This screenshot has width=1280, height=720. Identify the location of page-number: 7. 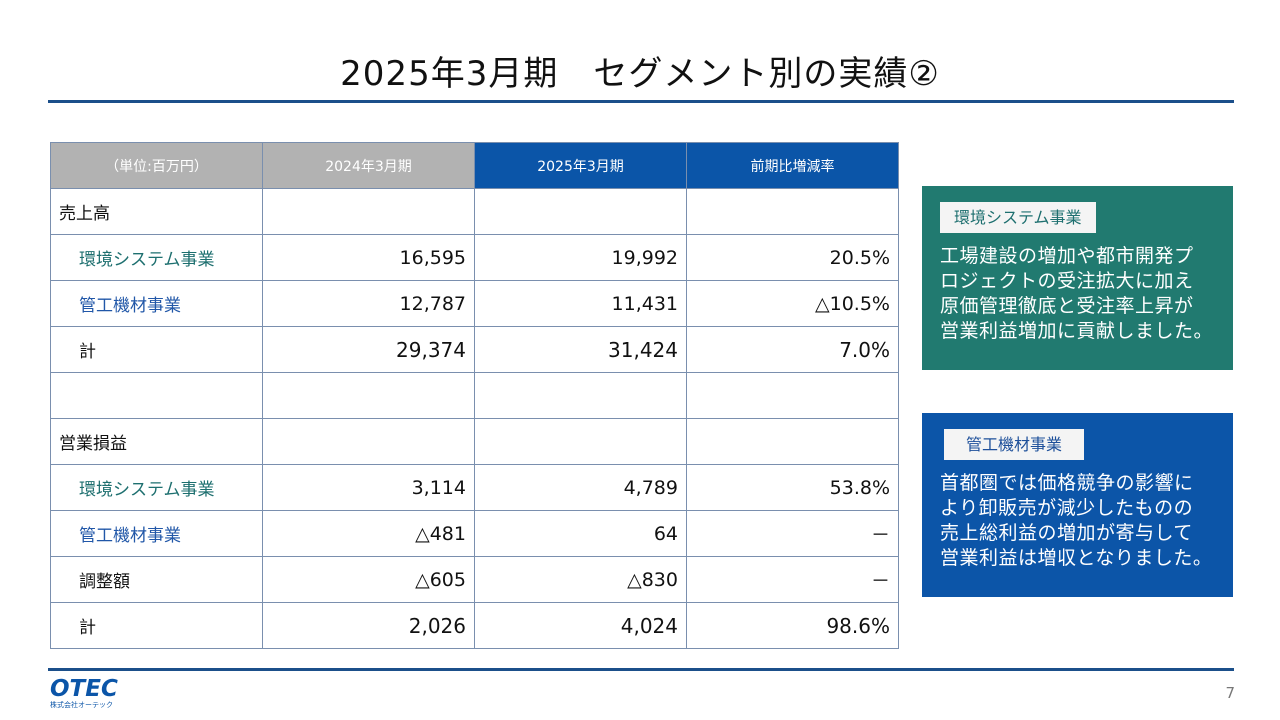
(1230, 693).